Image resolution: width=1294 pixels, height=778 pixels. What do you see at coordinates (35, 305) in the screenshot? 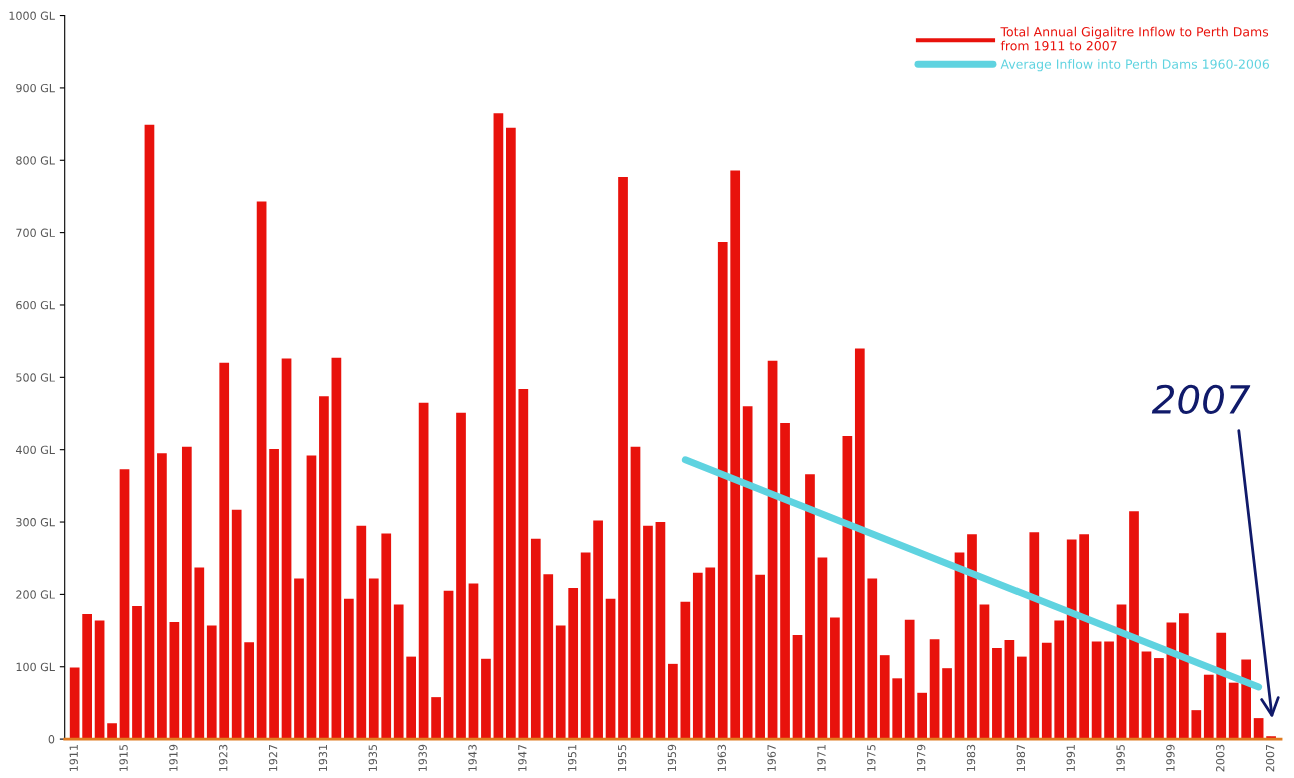
I see `y-tick-label: 600 GL` at bounding box center [35, 305].